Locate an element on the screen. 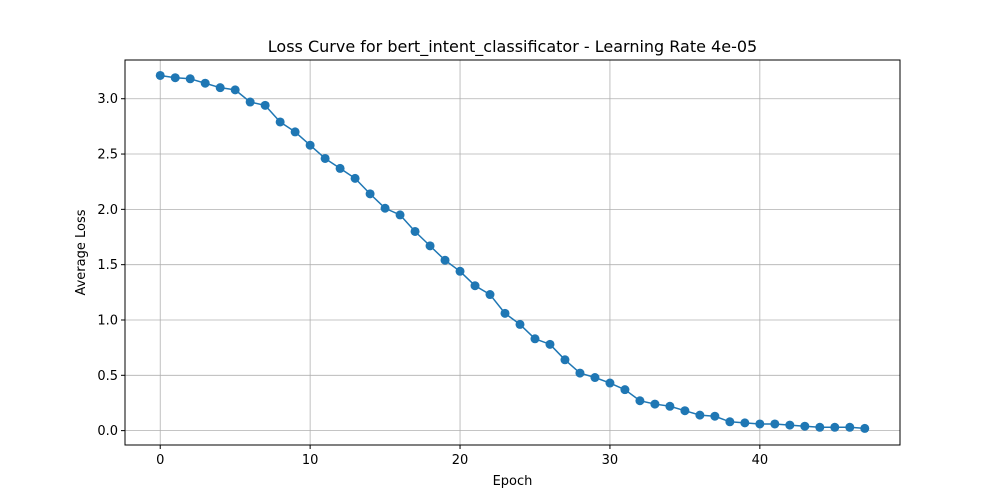 The width and height of the screenshot is (1000, 500). x-axis-label: Epoch is located at coordinates (513, 481).